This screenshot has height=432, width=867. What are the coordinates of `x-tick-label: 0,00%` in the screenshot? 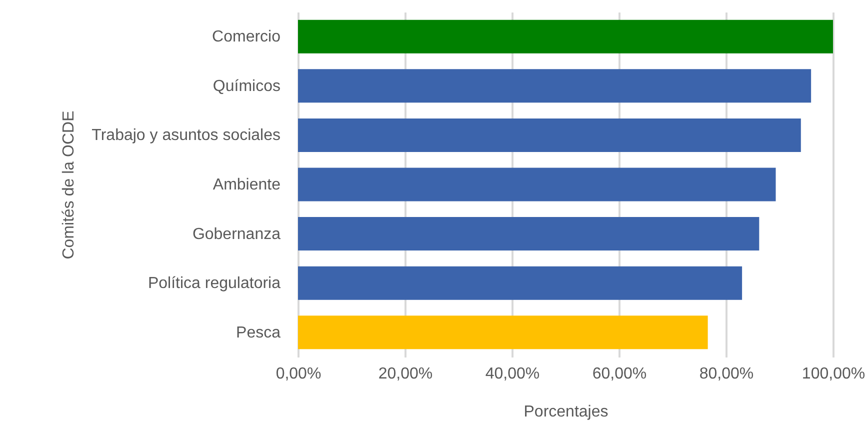 It's located at (299, 374).